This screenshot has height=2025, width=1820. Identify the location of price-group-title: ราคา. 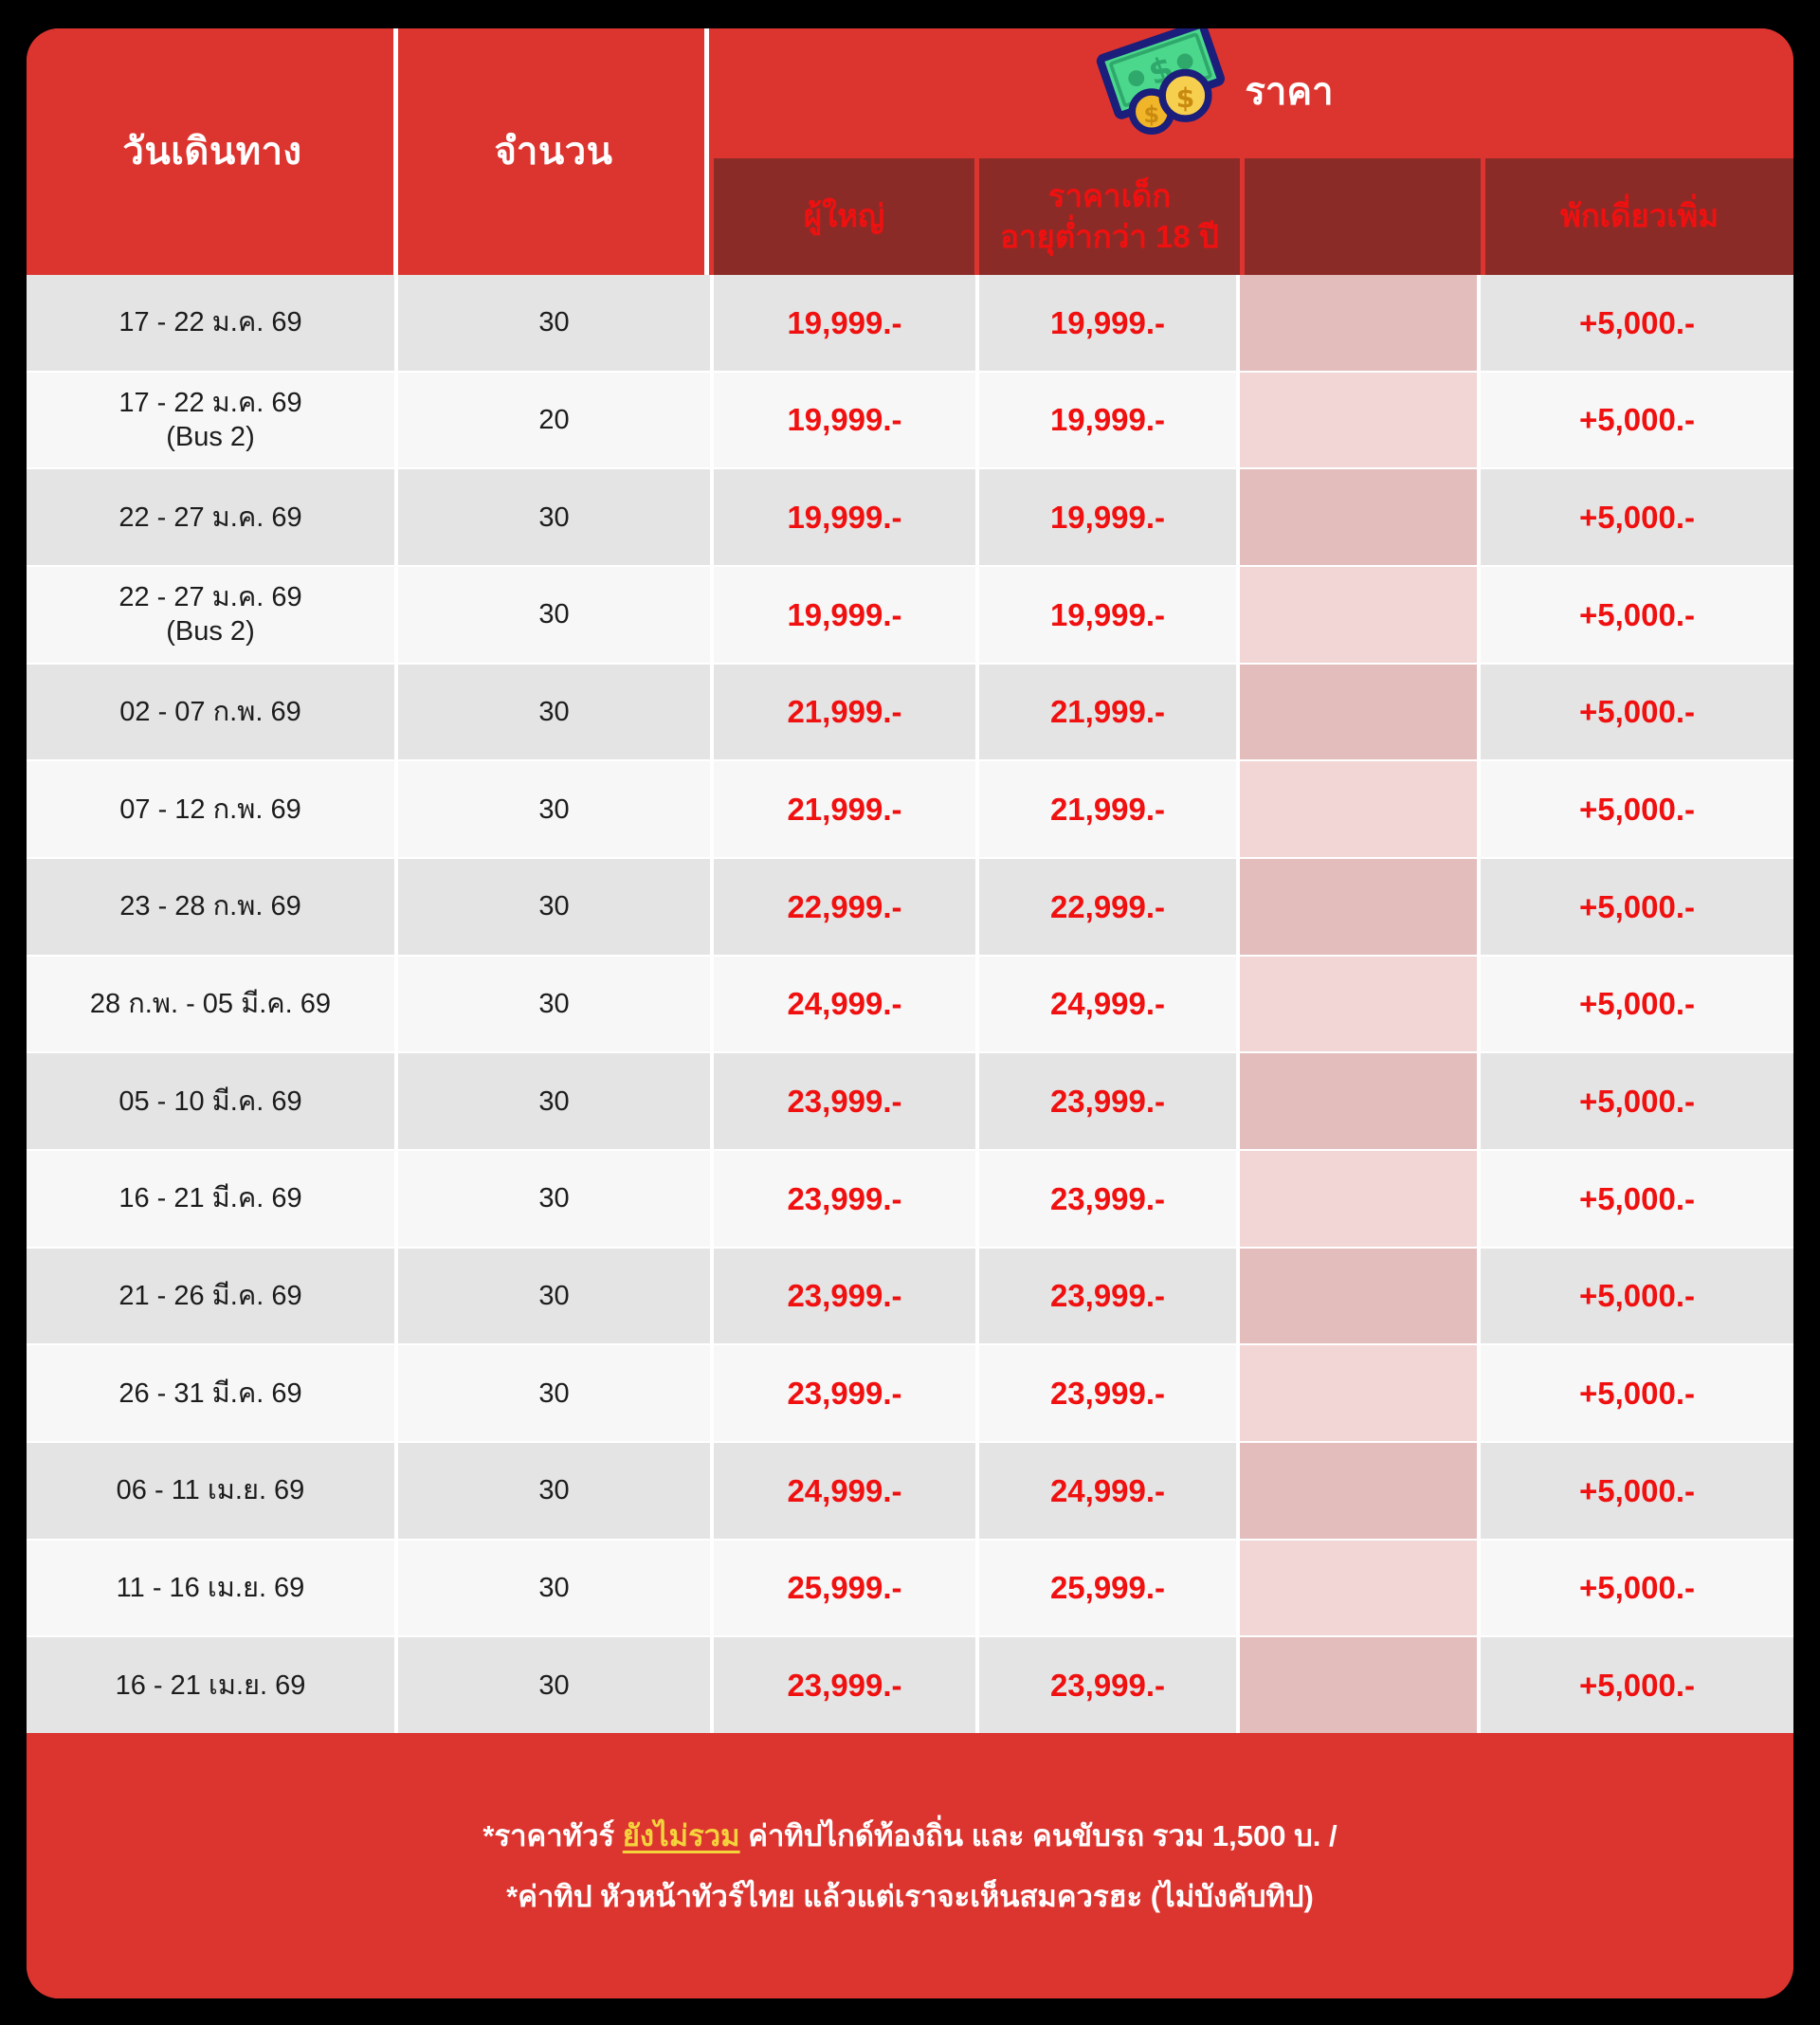
(1289, 92).